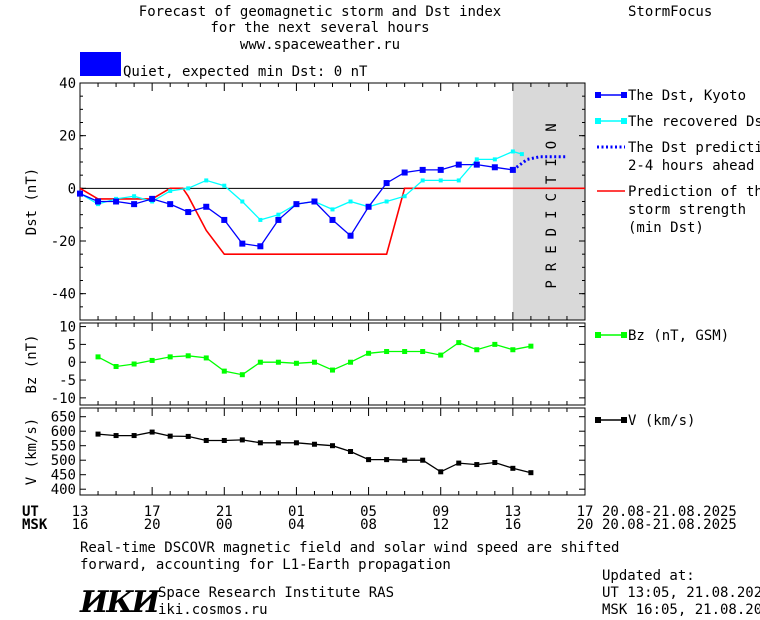  Describe the element at coordinates (63, 476) in the screenshot. I see `y-tick-label: 450` at that location.